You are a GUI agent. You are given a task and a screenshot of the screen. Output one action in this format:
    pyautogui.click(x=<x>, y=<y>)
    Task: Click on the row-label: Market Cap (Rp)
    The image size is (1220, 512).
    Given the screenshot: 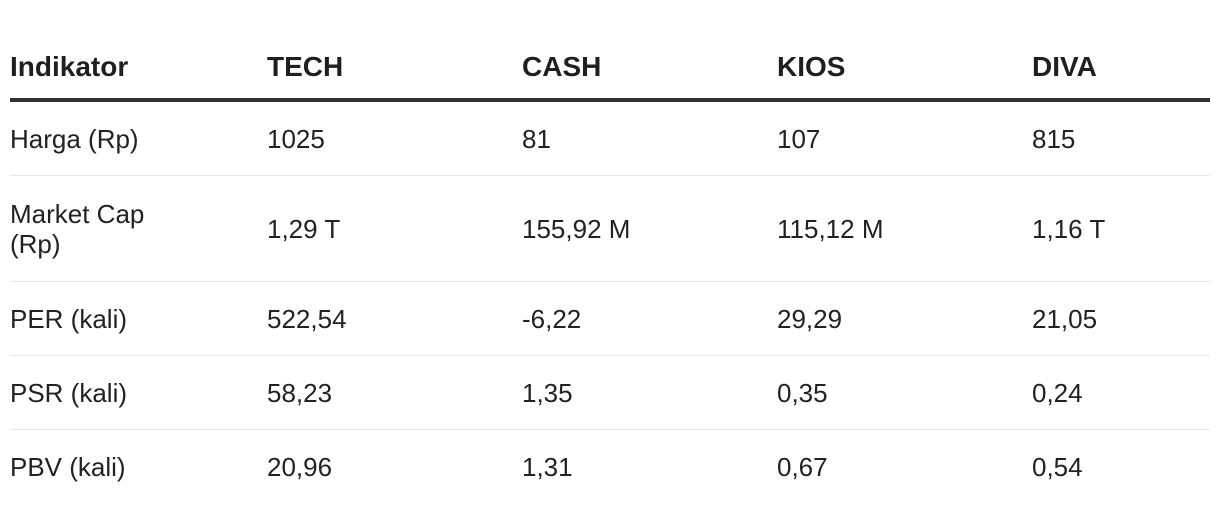 What is the action you would take?
    pyautogui.click(x=138, y=228)
    